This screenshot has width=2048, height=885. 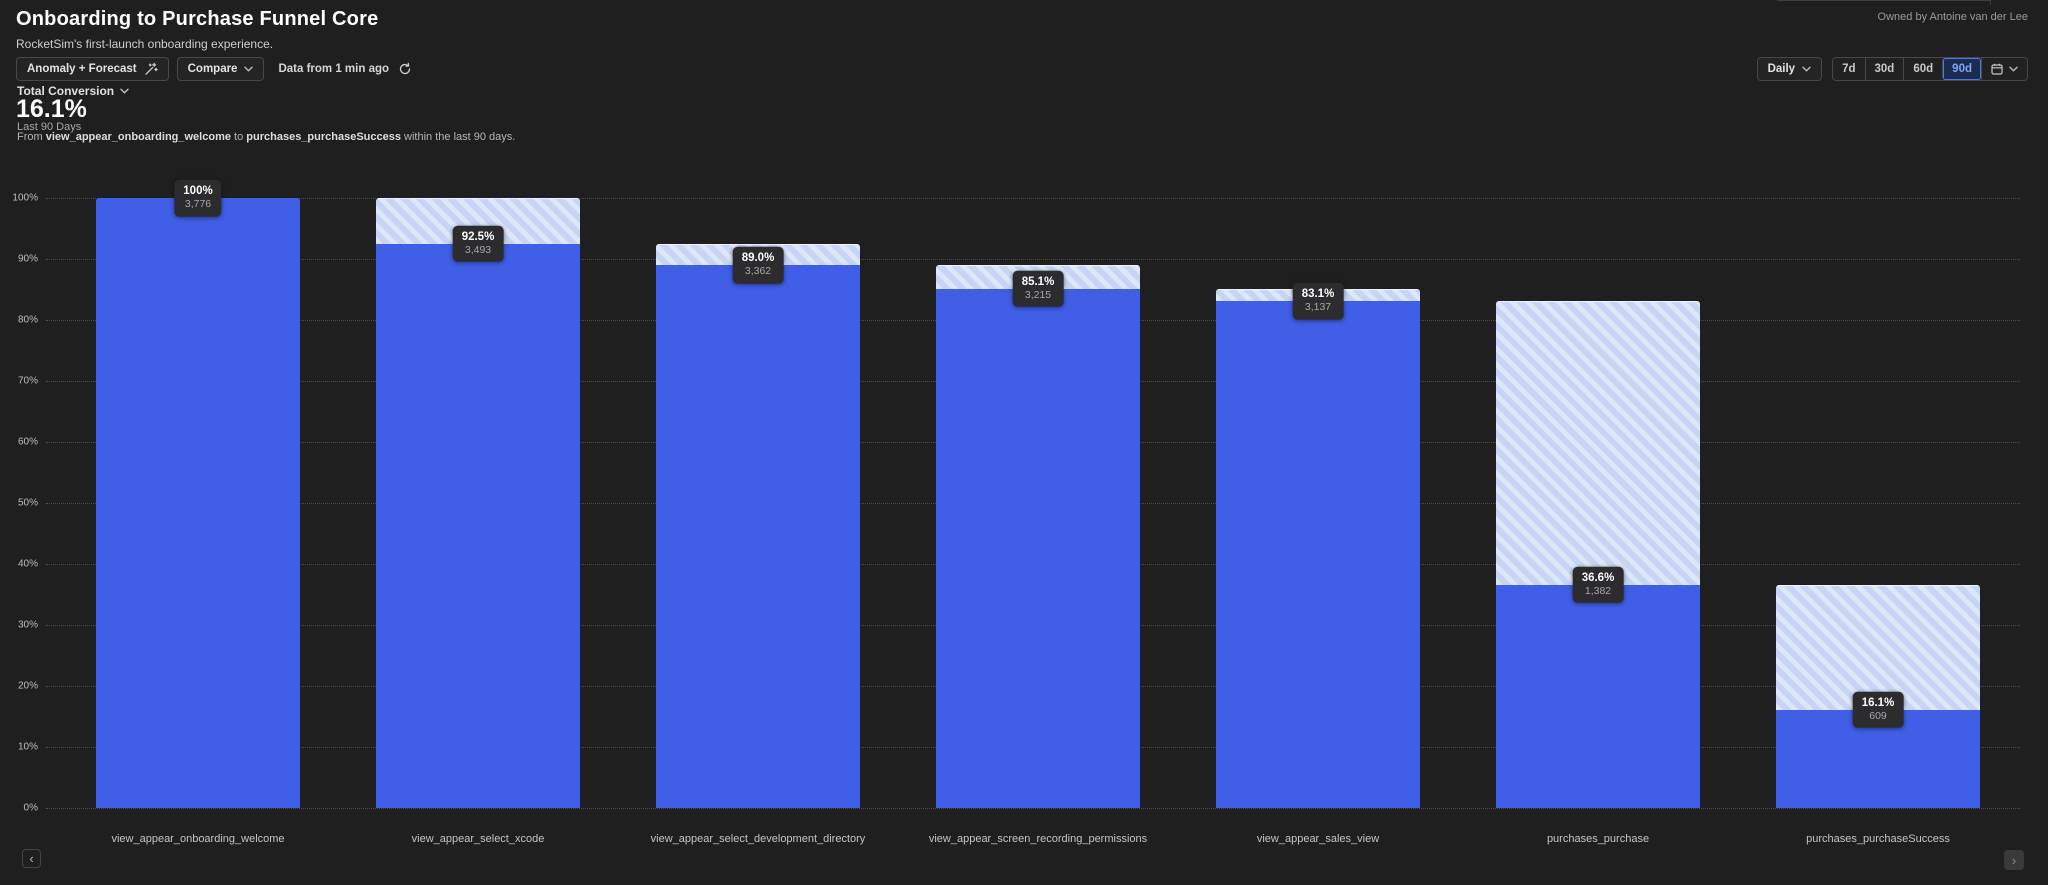 What do you see at coordinates (27, 442) in the screenshot?
I see `y-axis-tick-label: 60%` at bounding box center [27, 442].